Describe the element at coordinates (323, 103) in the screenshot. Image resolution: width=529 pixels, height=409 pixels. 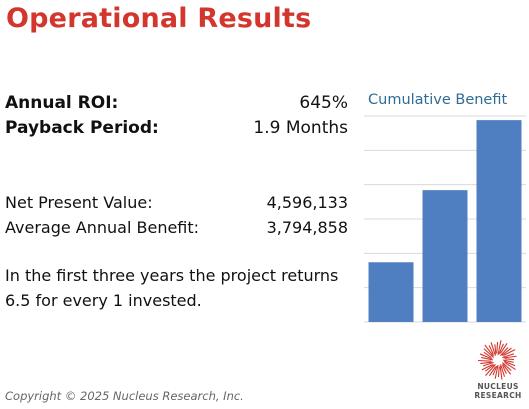
I see `annual-roi-value: 645%` at that location.